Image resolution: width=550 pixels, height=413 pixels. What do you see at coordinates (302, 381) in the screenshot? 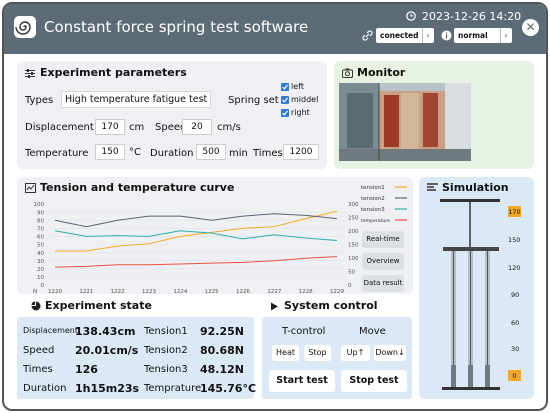
I see `start-test-button: Start test` at bounding box center [302, 381].